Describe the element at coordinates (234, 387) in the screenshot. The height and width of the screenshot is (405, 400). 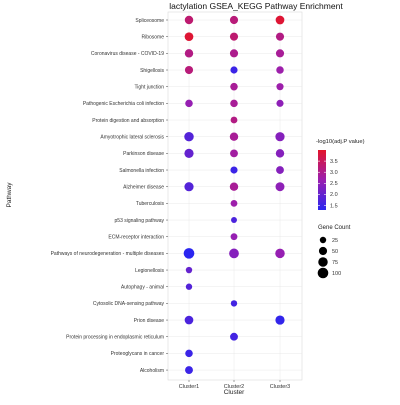
I see `x-tick-label: Cluster2` at that location.